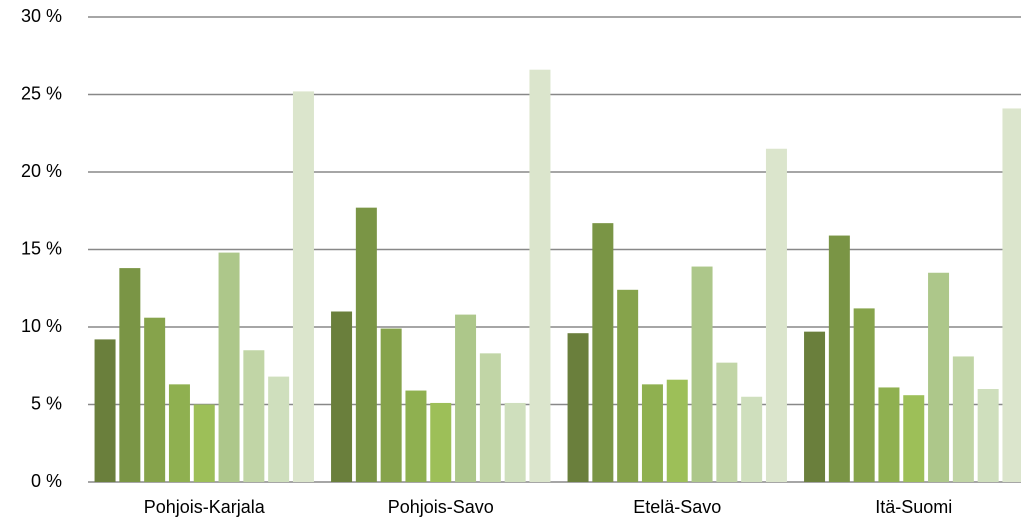 This screenshot has height=530, width=1021. What do you see at coordinates (41, 16) in the screenshot?
I see `y-tick-label: 30 %` at bounding box center [41, 16].